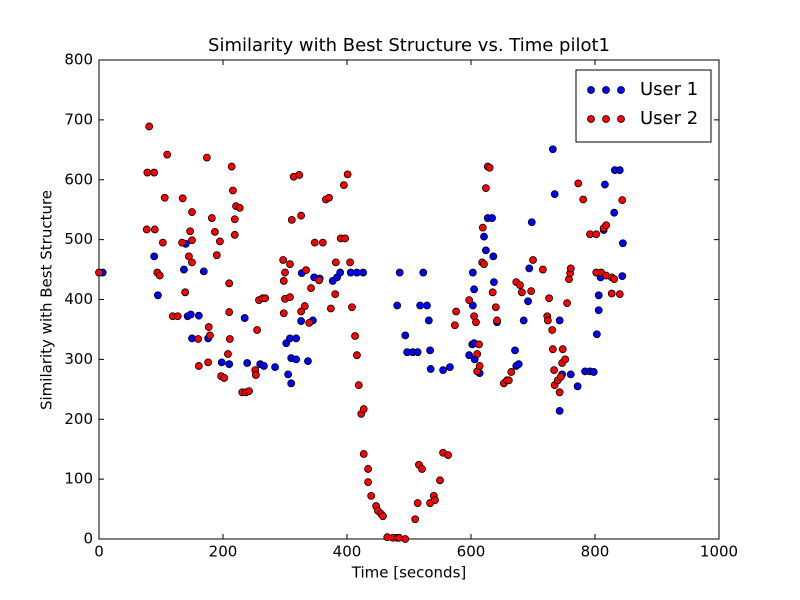 Image resolution: width=800 pixels, height=600 pixels. I want to click on x-axis-label: Time [seconds], so click(409, 573).